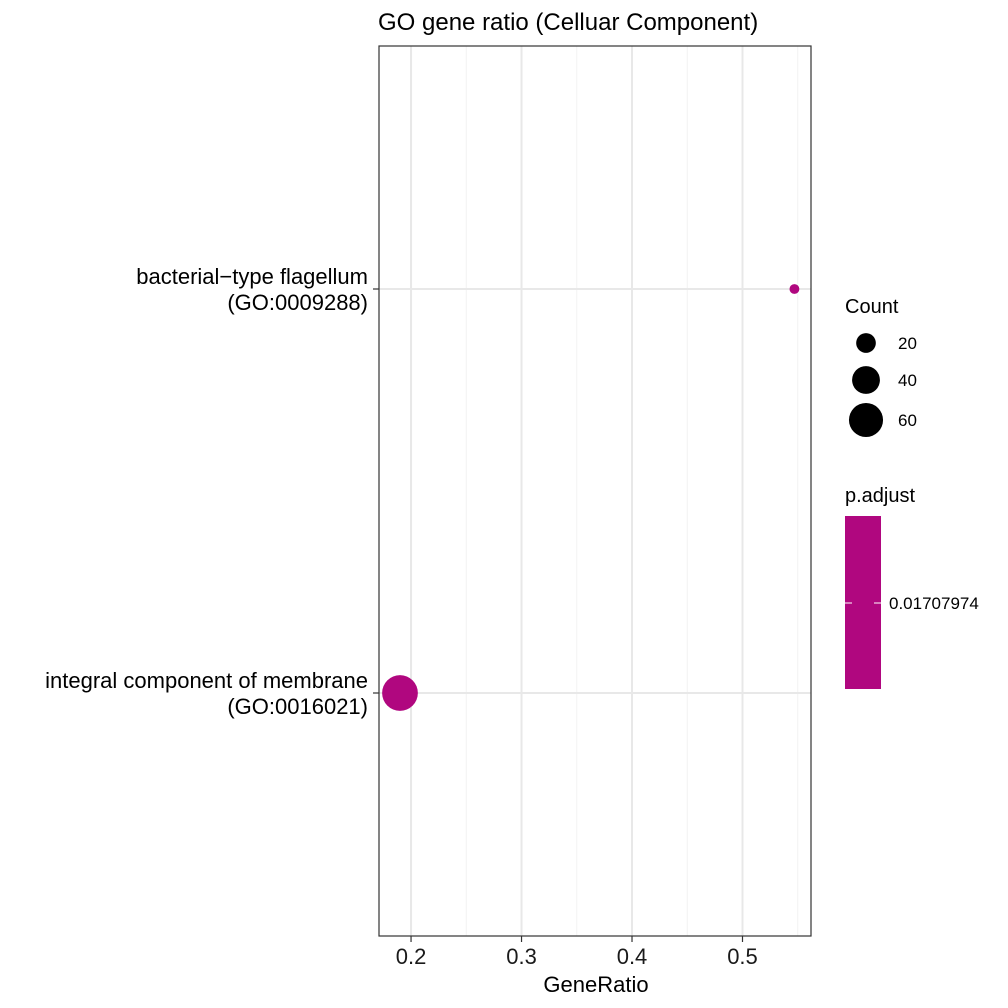  Describe the element at coordinates (252, 289) in the screenshot. I see `category-label: bacterial−type flagellum (GO:0009288)` at that location.